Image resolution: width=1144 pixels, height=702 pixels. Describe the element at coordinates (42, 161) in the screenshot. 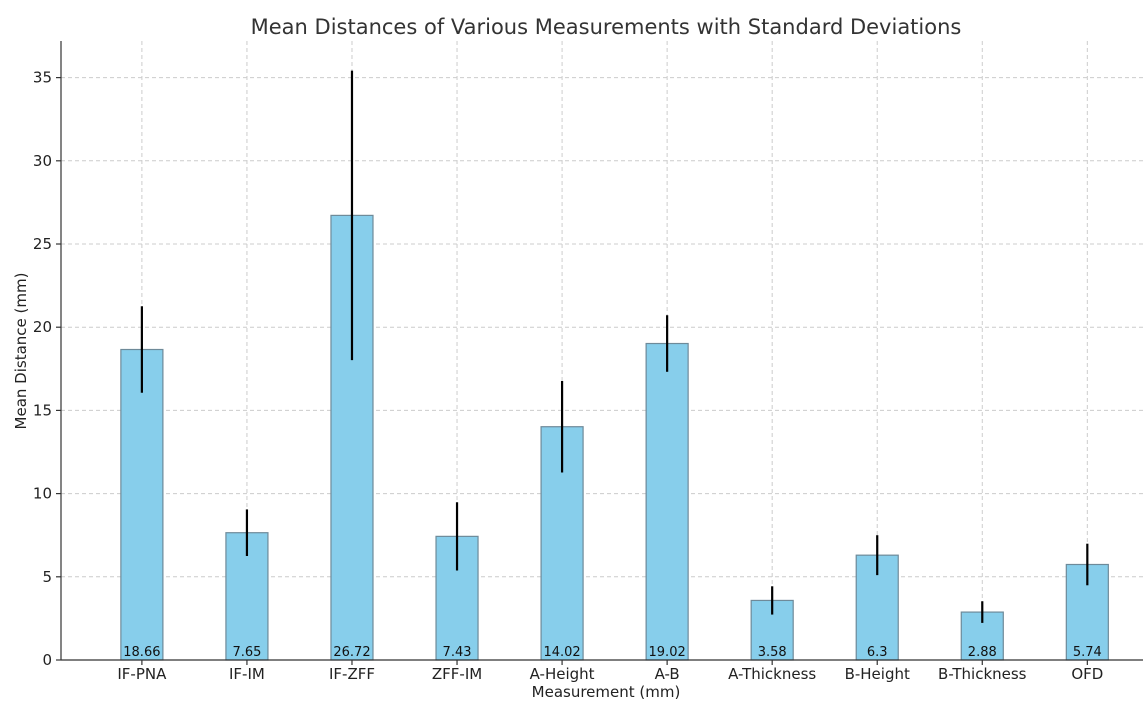

I see `y-tick-label: 30` at that location.